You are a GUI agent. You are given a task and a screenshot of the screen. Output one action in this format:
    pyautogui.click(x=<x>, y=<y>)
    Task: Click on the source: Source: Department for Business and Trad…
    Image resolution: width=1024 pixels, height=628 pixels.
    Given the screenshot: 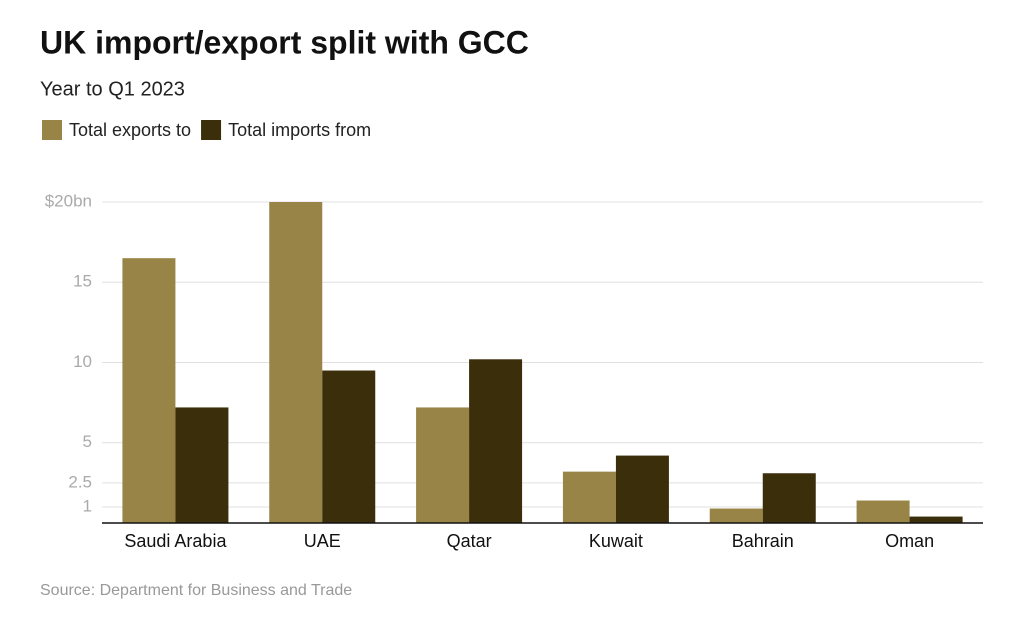 What is the action you would take?
    pyautogui.click(x=196, y=590)
    